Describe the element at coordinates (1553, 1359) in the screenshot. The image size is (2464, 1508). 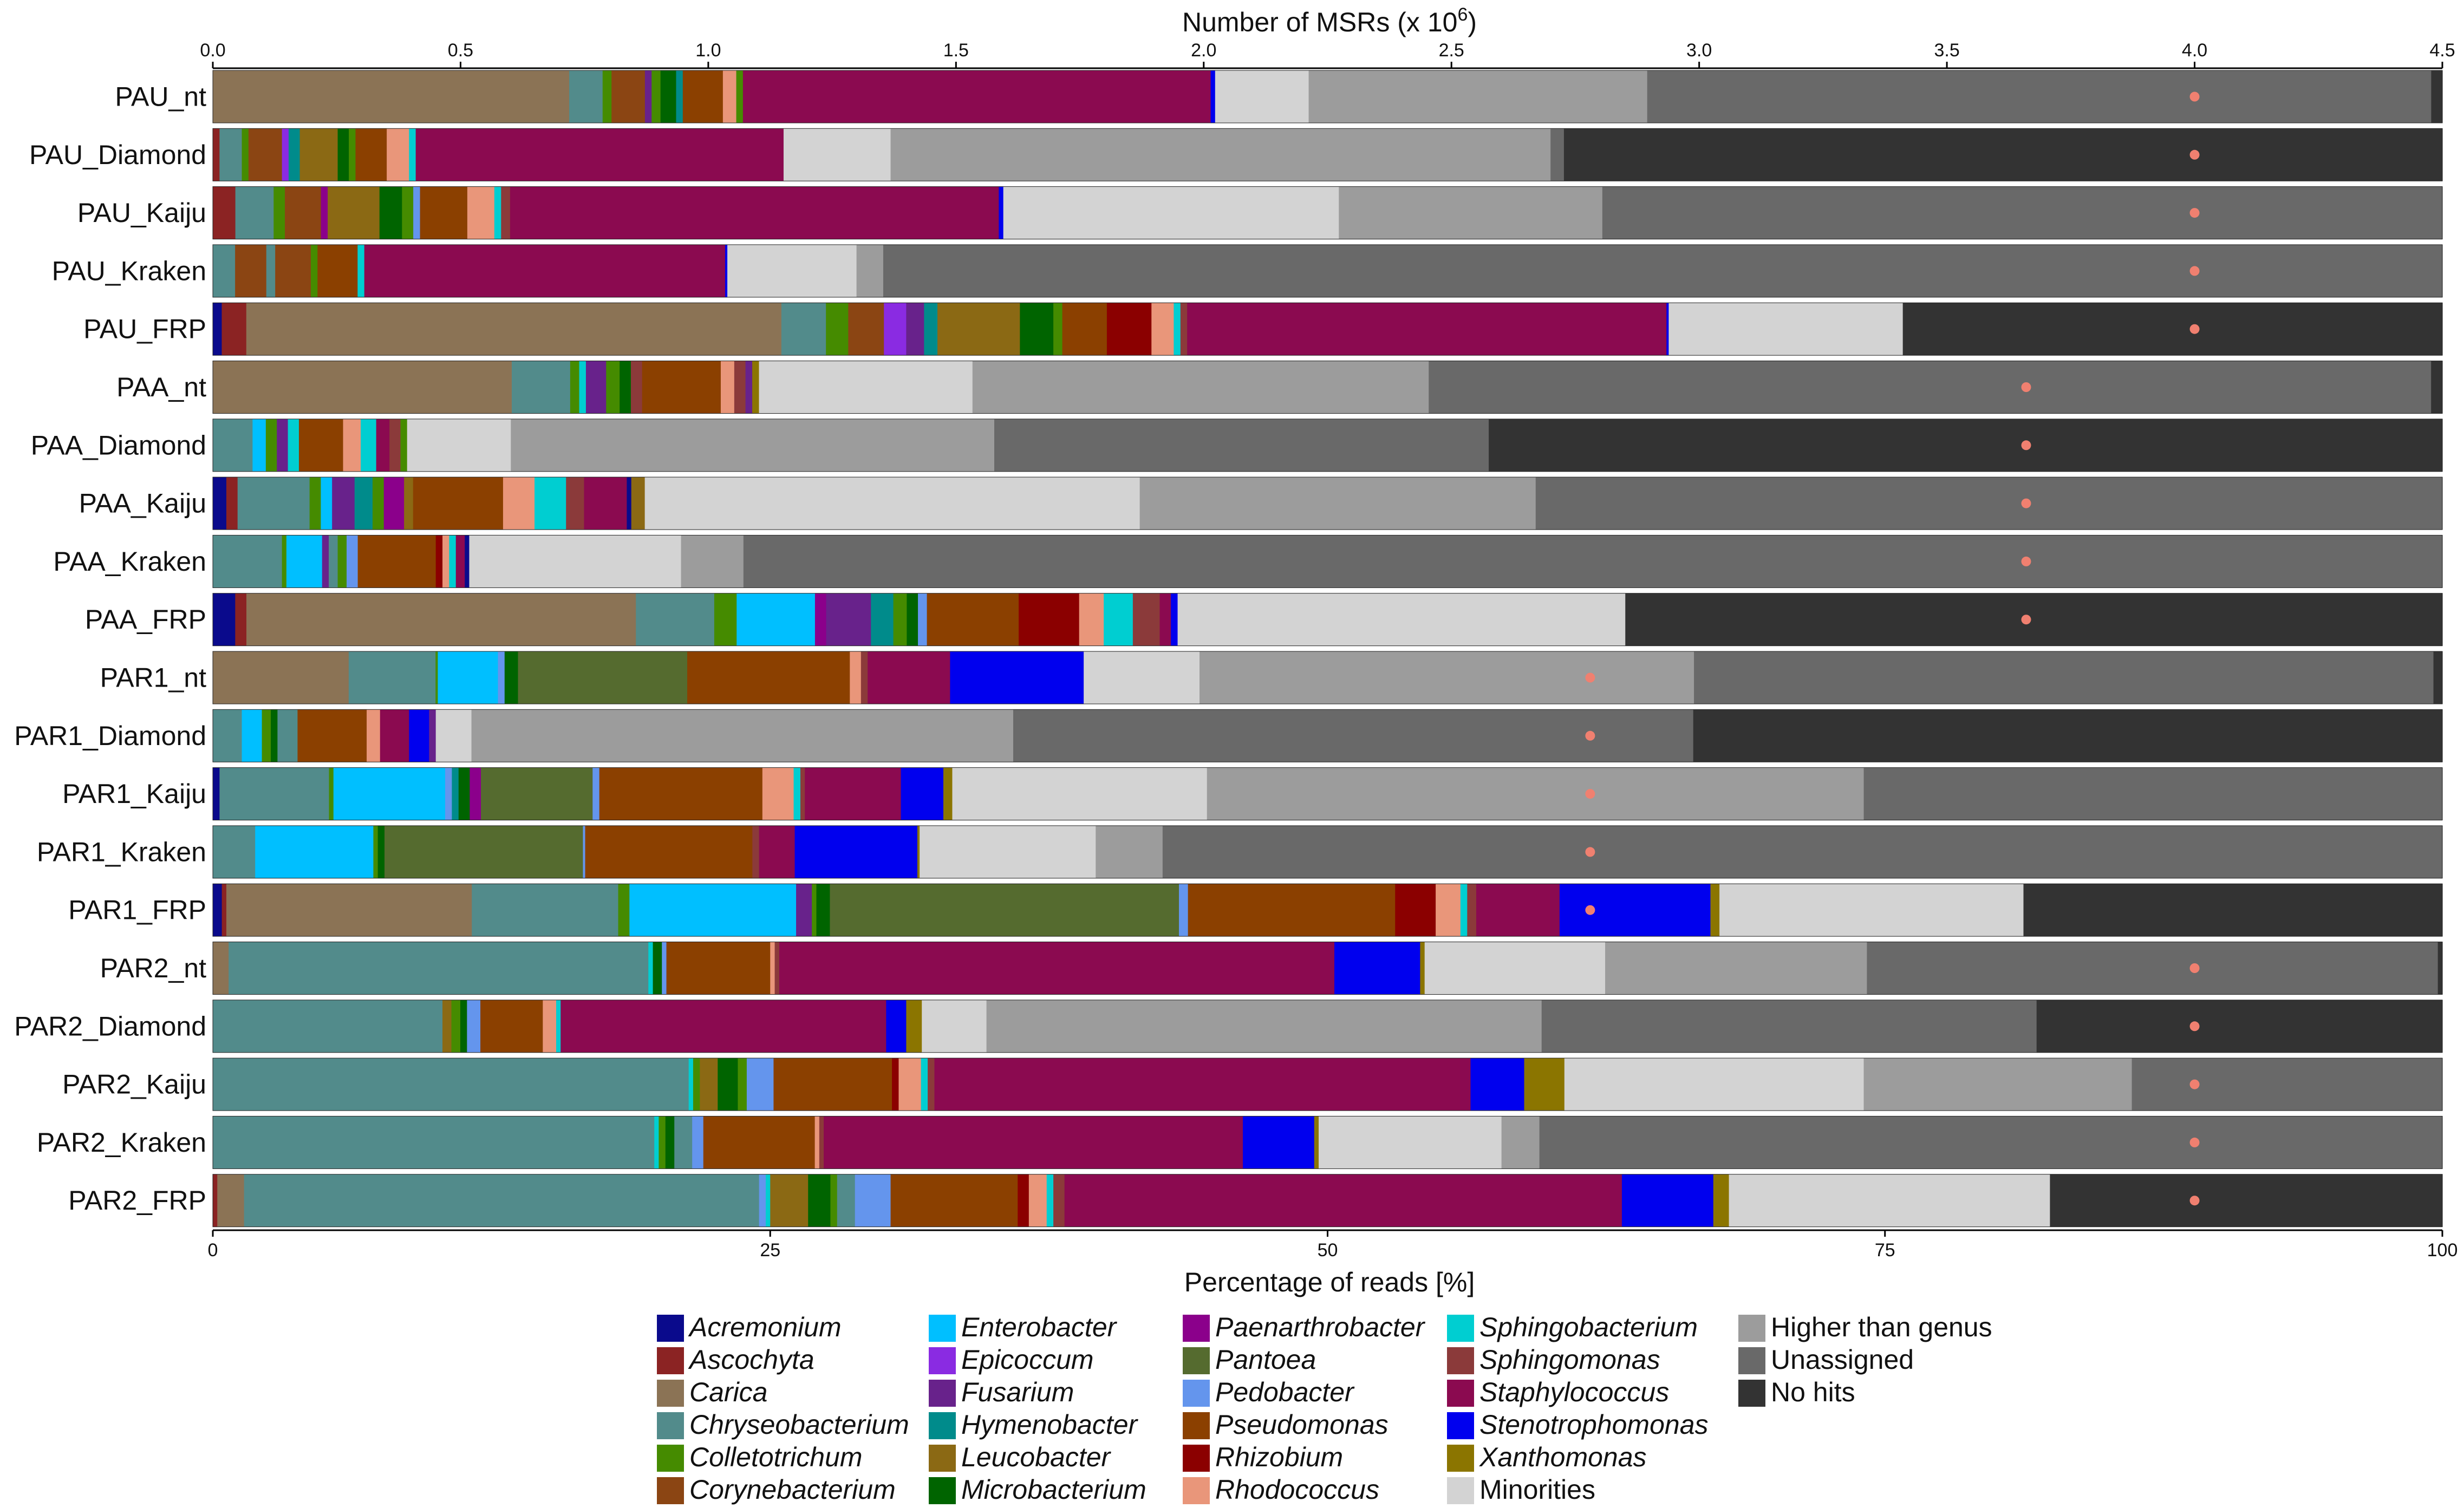
I see `legend-item-sphingomonas: Sphingomonas` at that location.